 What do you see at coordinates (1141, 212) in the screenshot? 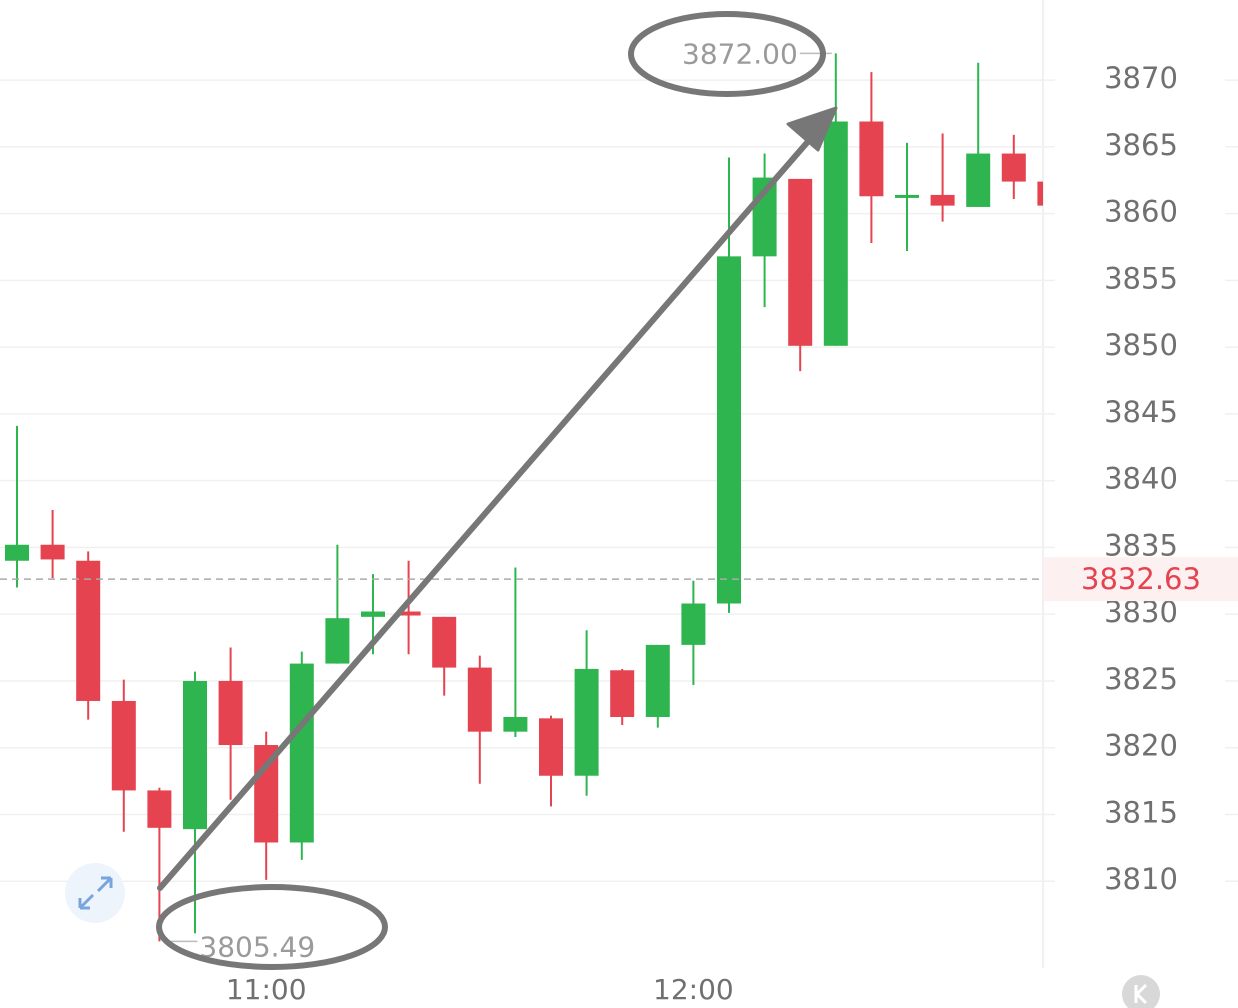
I see `y-tick-label: 3860` at bounding box center [1141, 212].